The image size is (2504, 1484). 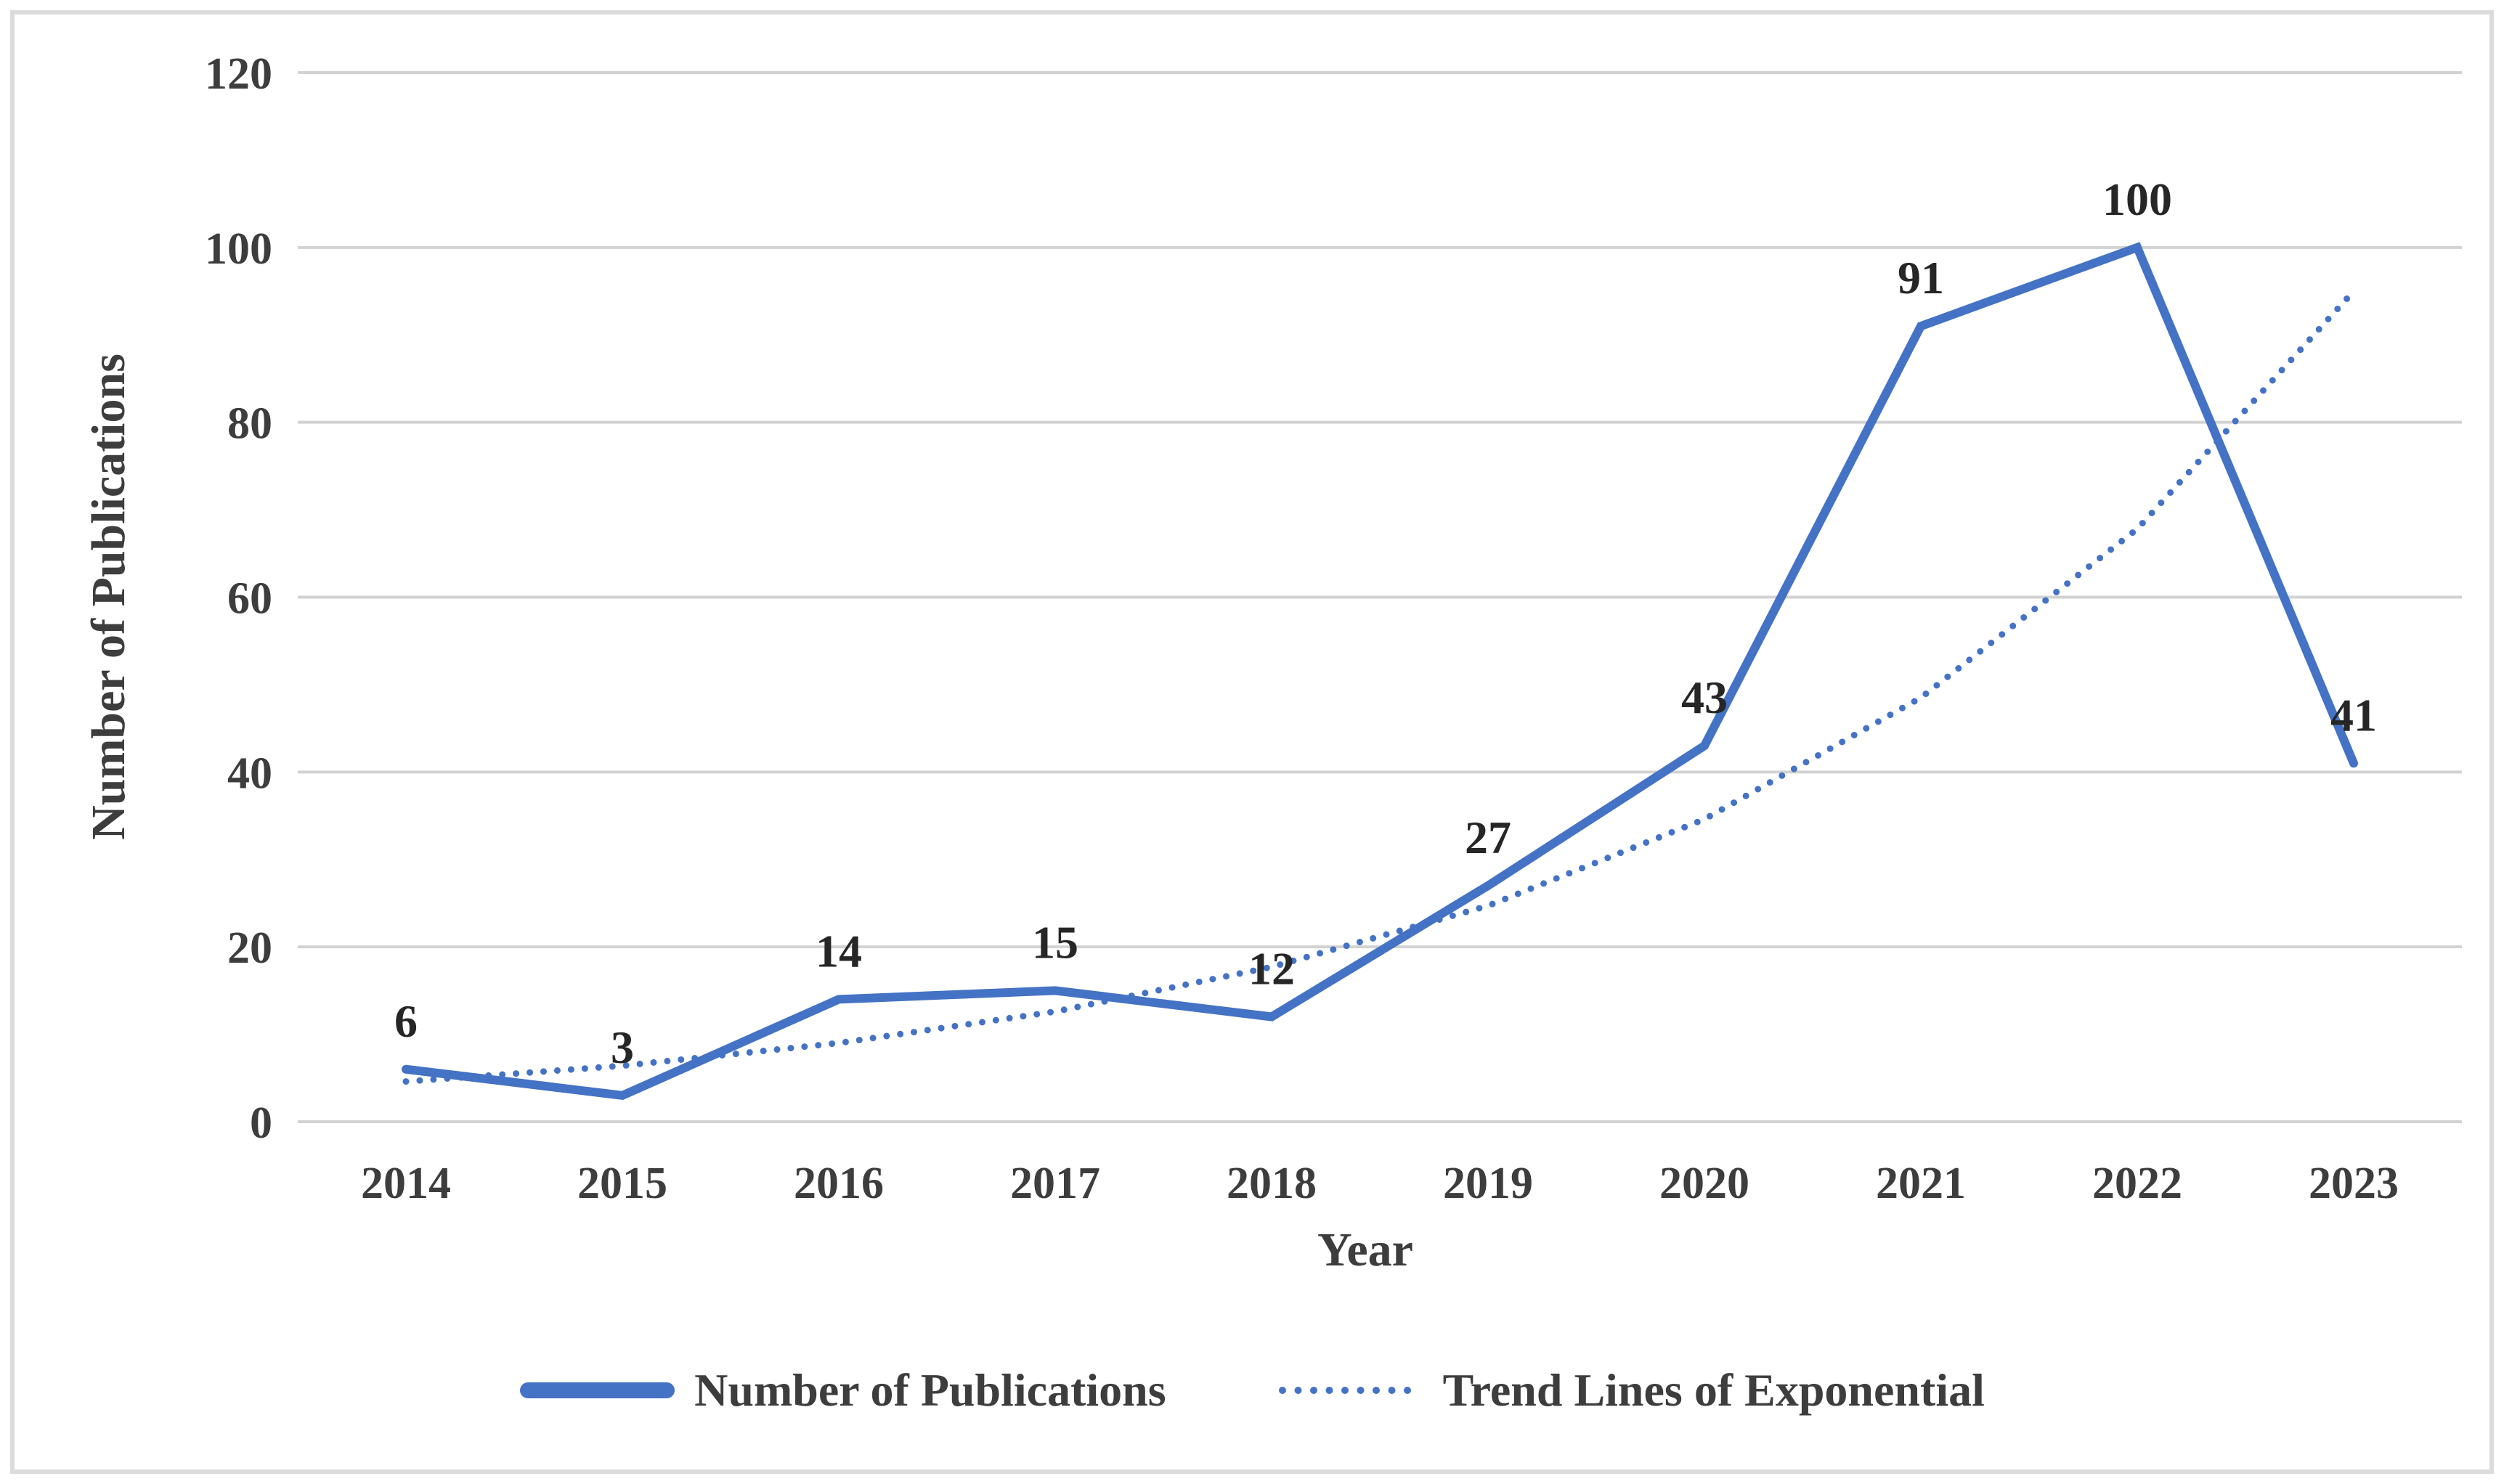 I want to click on data-label-2022: 100, so click(x=2137, y=199).